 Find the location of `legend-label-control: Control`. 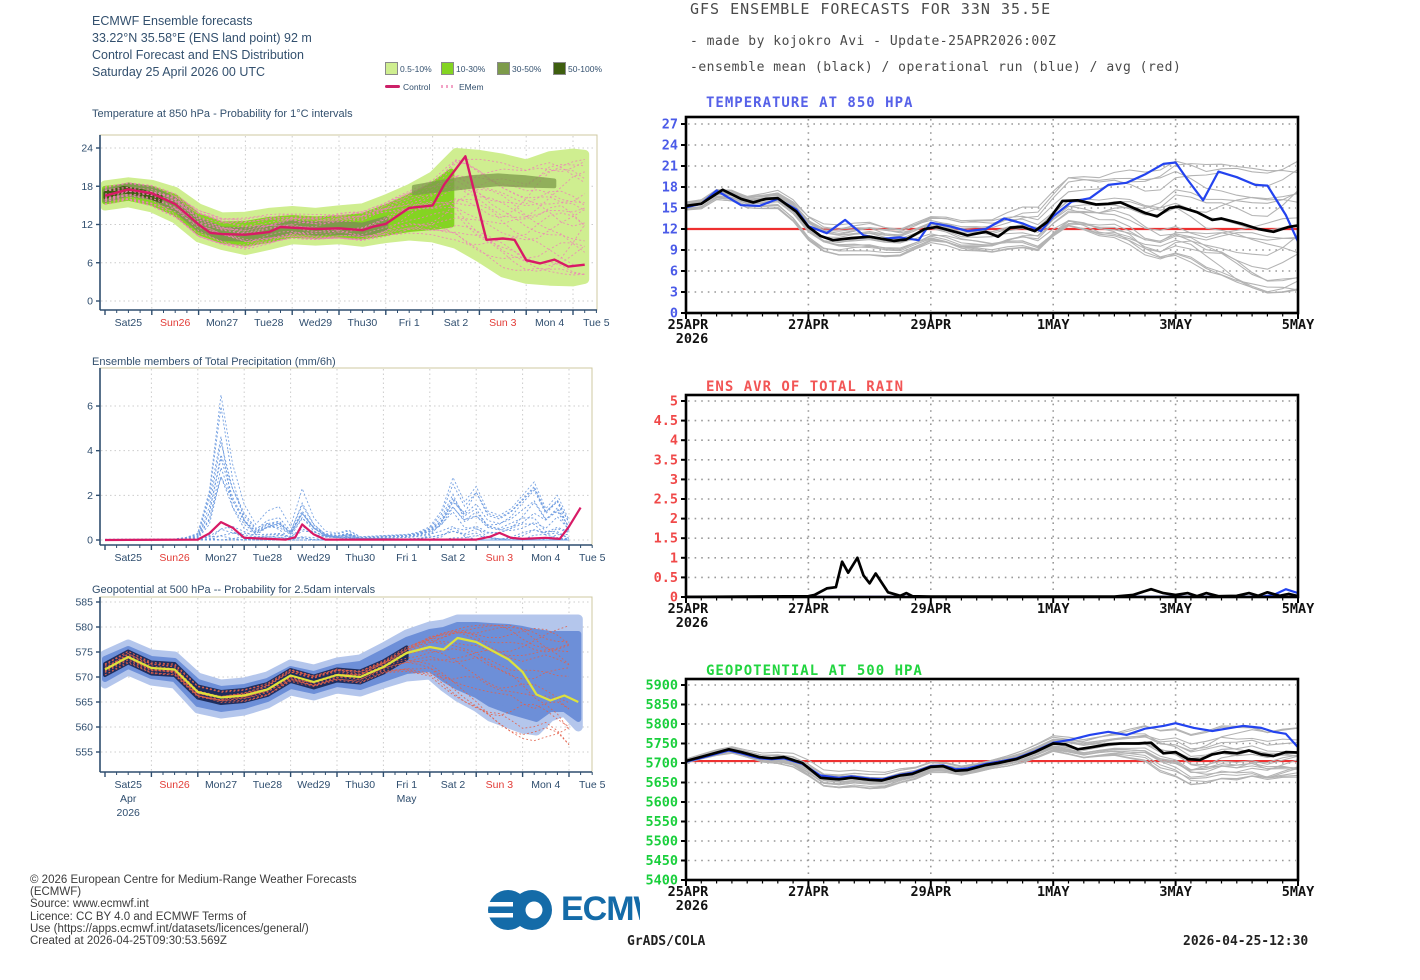

legend-label-control: Control is located at coordinates (417, 86).